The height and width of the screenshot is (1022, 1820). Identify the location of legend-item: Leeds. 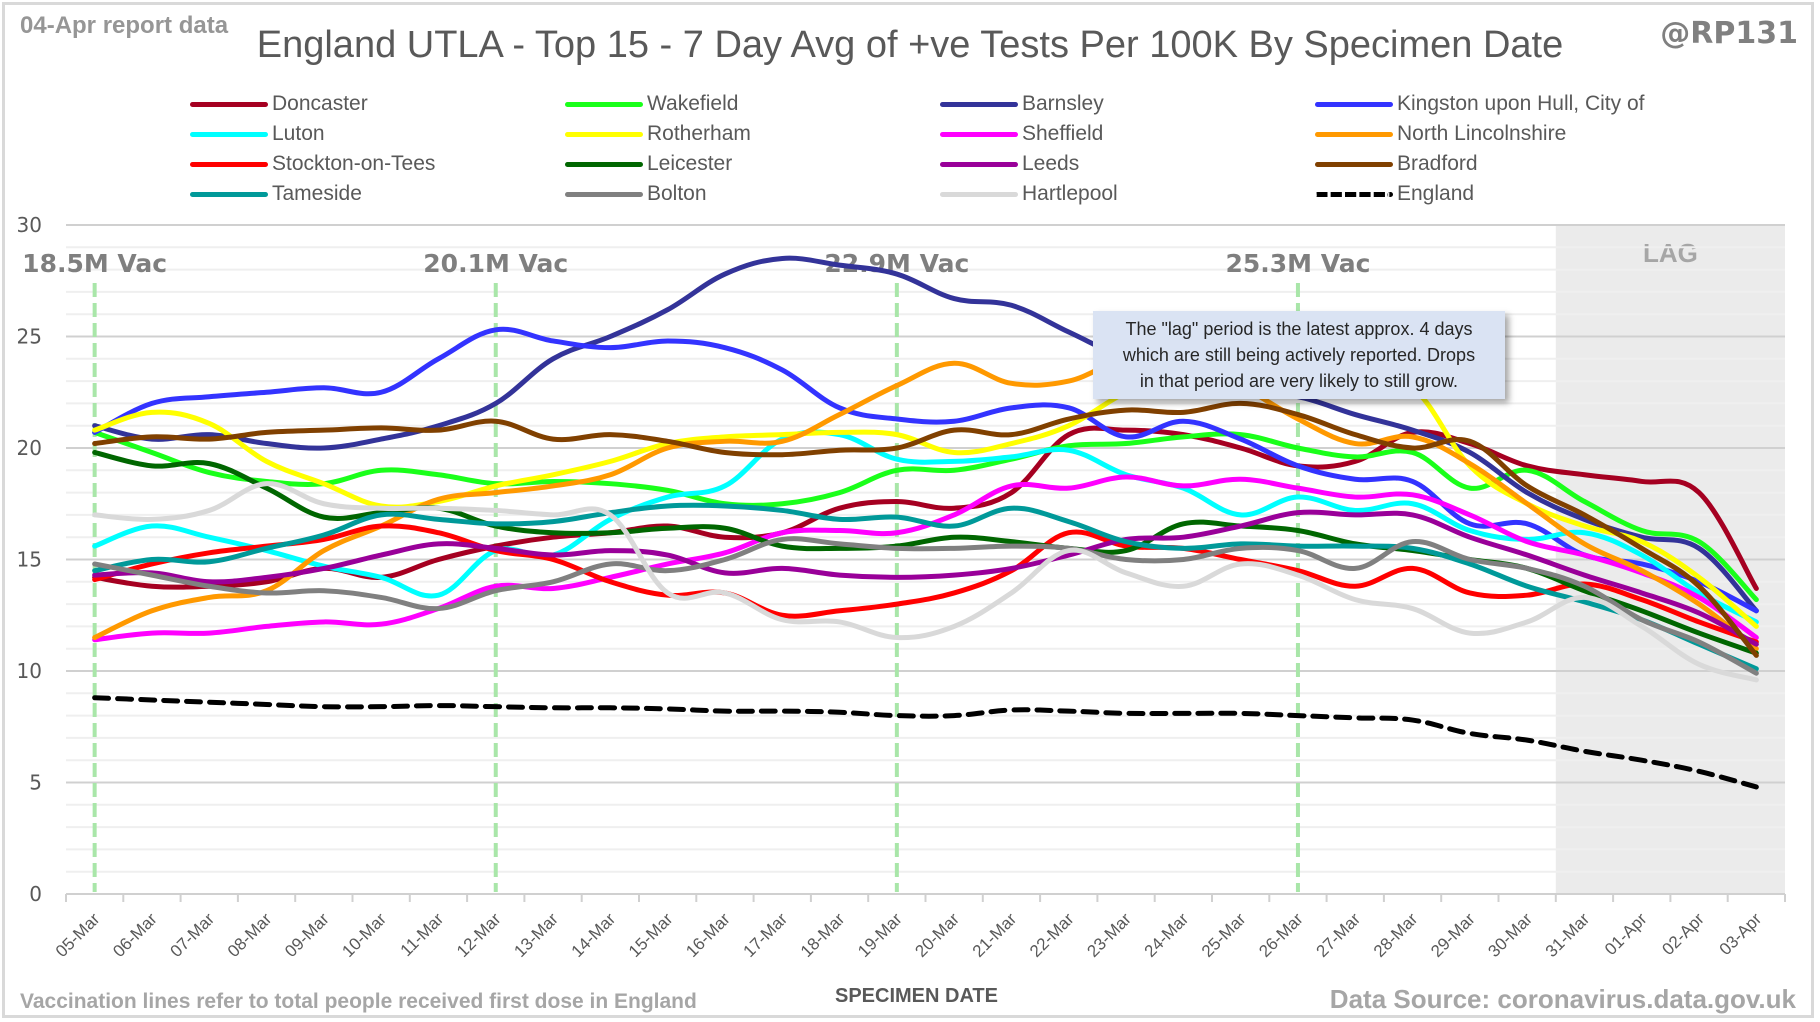
(1127, 164).